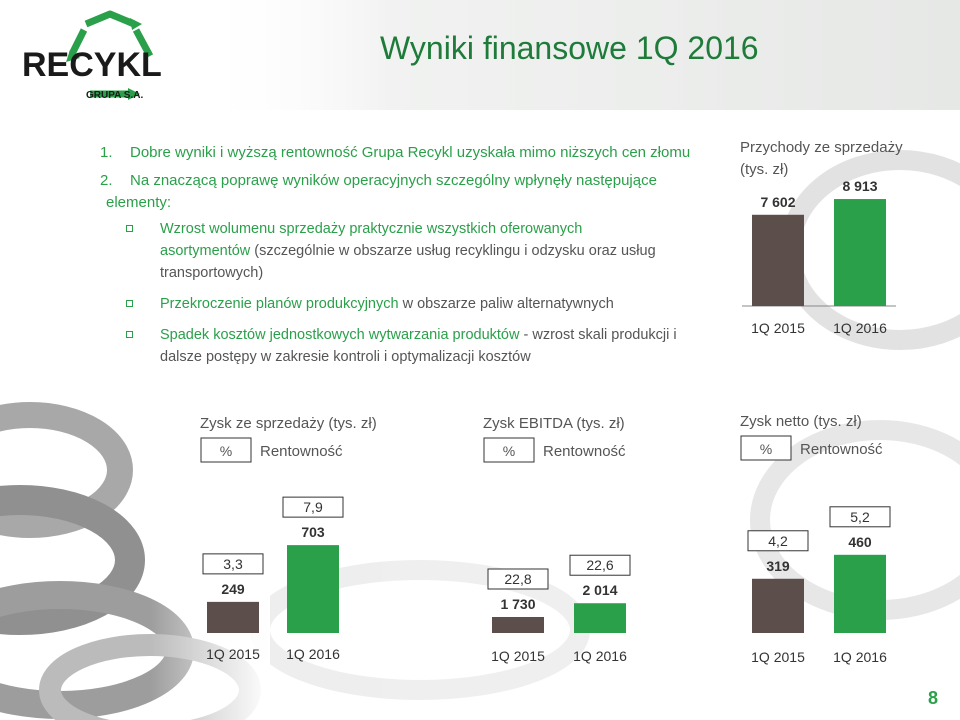  I want to click on data-label: 1 730, so click(517, 604).